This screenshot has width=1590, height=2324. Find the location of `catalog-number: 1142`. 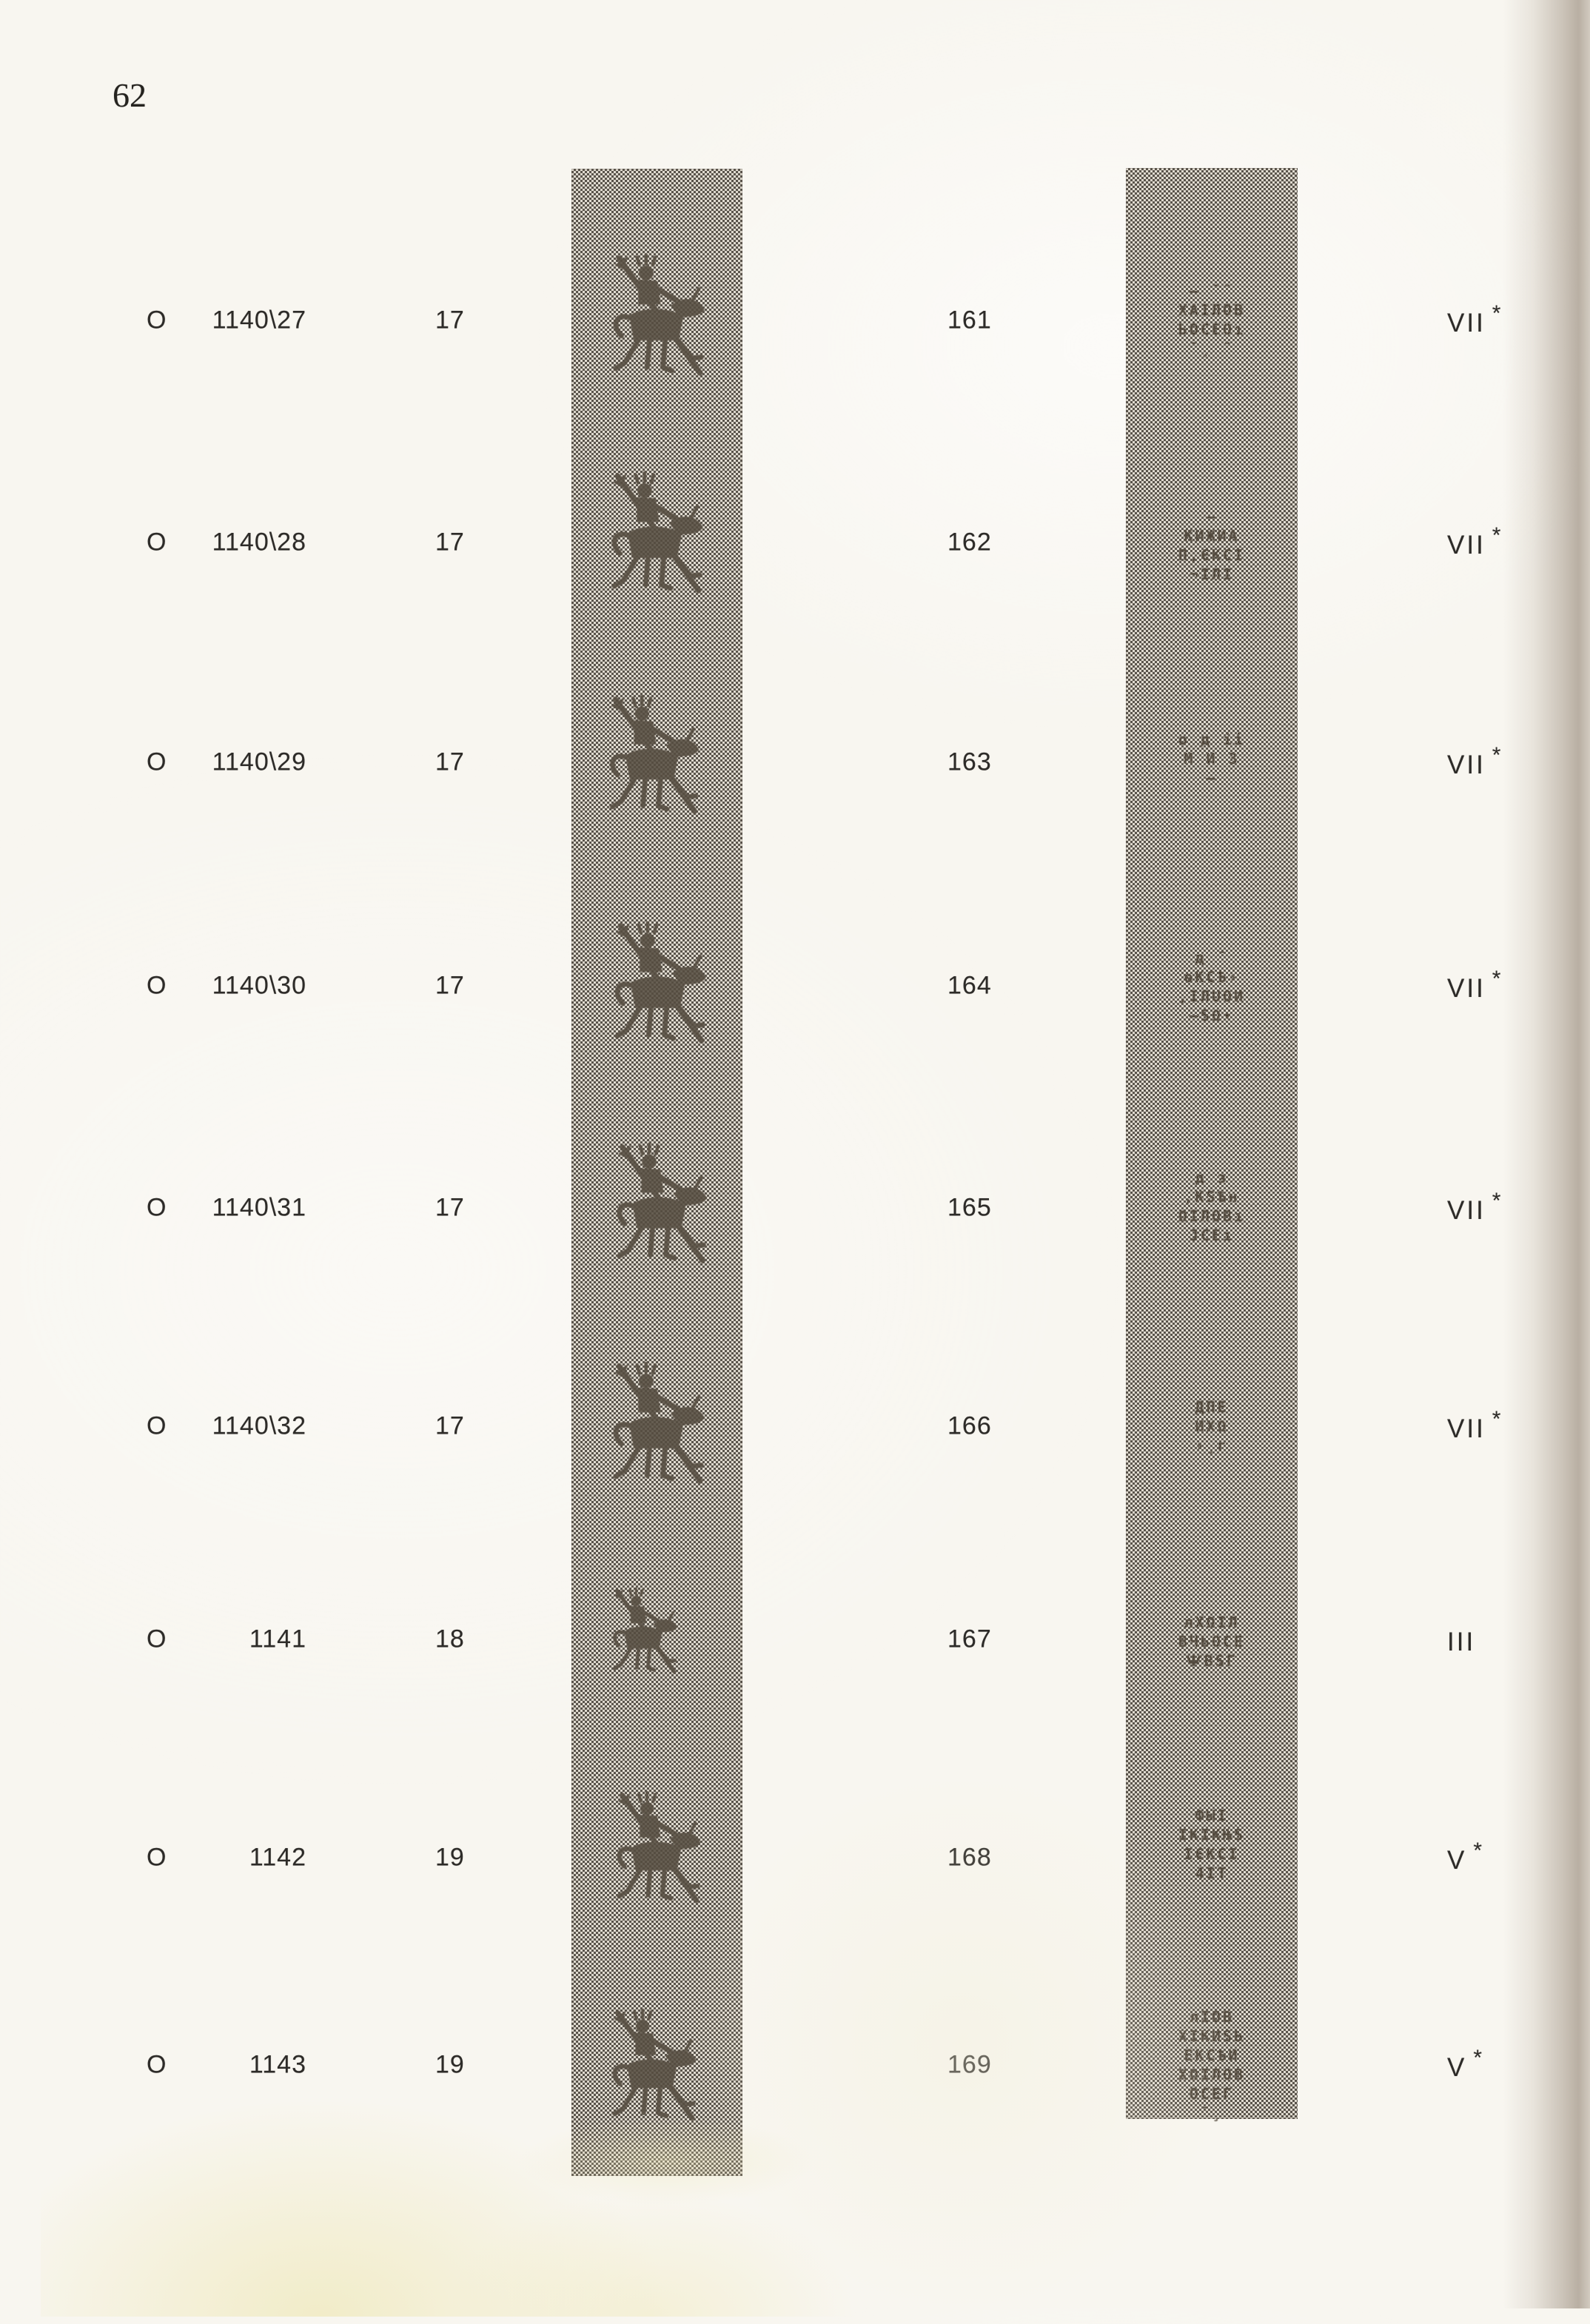

catalog-number: 1142 is located at coordinates (277, 1857).